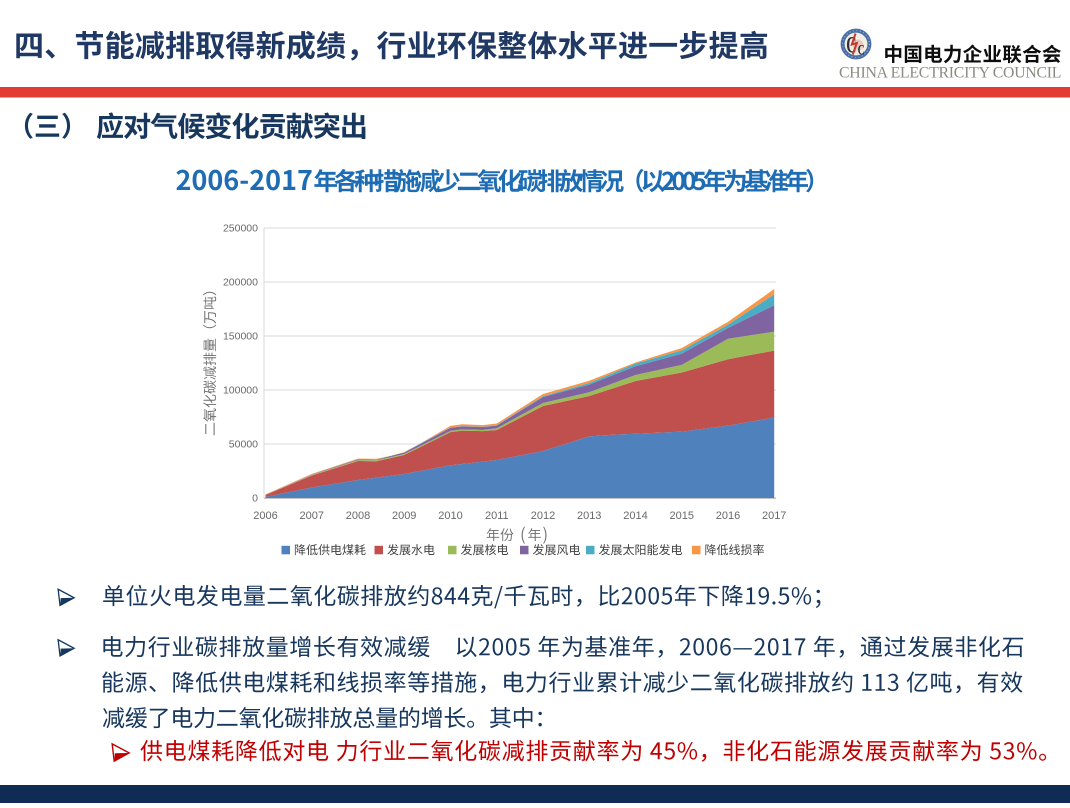 The height and width of the screenshot is (808, 1070). Describe the element at coordinates (728, 516) in the screenshot. I see `svg-text: 2016` at that location.